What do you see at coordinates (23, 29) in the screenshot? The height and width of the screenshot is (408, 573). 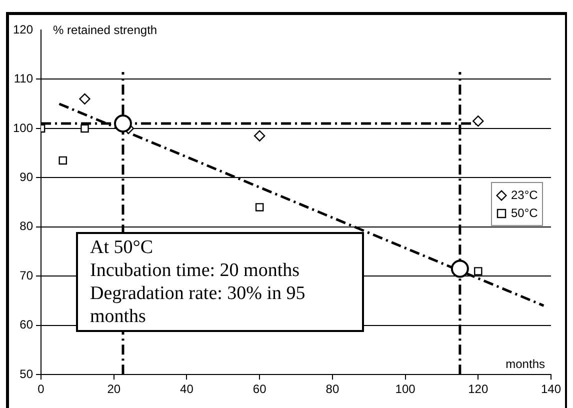 I see `y-tick-label: 120` at bounding box center [23, 29].